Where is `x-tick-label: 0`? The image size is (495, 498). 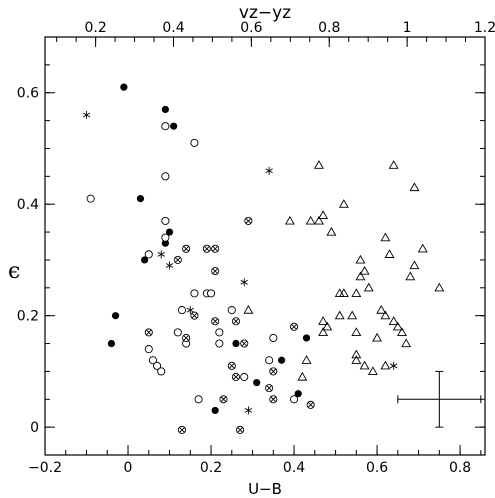
x-tick-label: 0 is located at coordinates (128, 468).